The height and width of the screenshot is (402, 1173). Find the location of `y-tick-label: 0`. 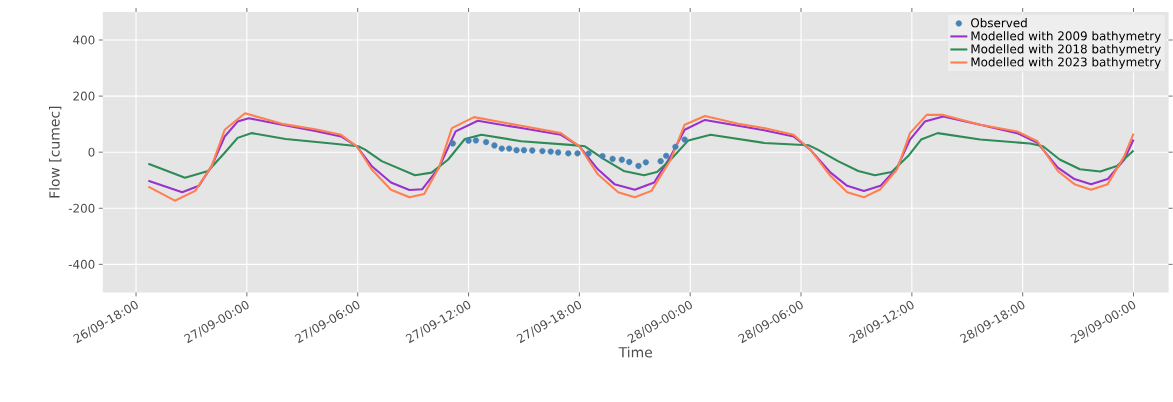

y-tick-label: 0 is located at coordinates (91, 152).